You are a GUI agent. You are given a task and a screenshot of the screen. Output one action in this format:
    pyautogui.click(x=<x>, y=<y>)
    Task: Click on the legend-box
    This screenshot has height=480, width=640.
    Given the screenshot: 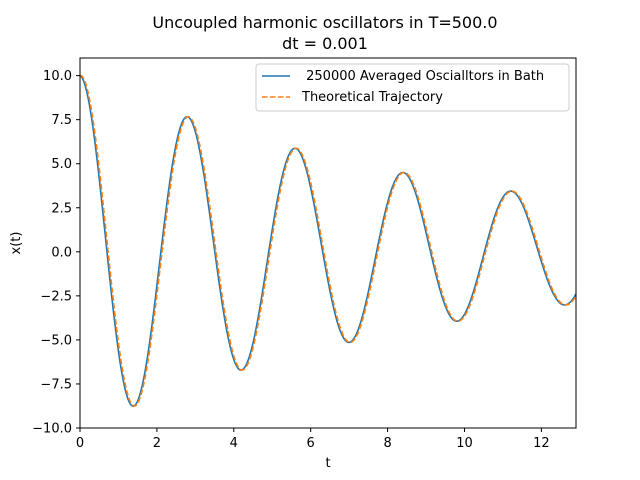 What is the action you would take?
    pyautogui.click(x=412, y=87)
    